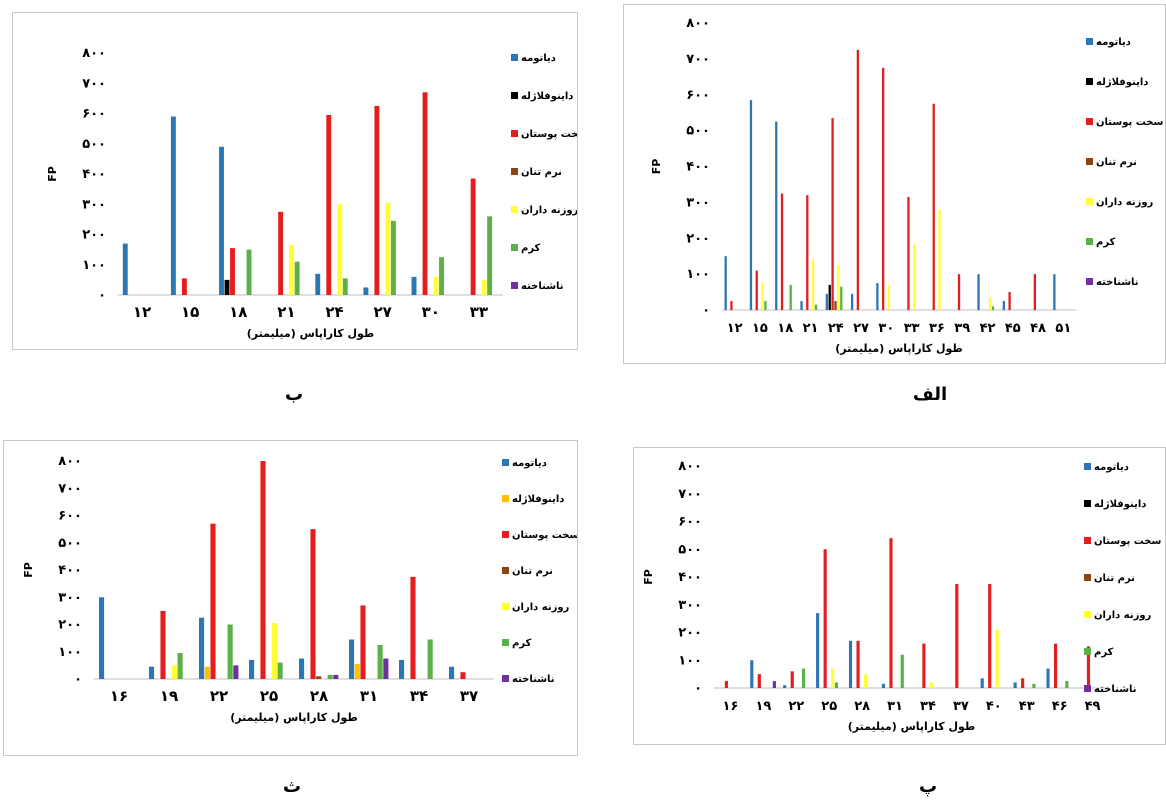 The height and width of the screenshot is (803, 1166). Describe the element at coordinates (690, 549) in the screenshot. I see `y-tick-label: ۵۰۰` at that location.